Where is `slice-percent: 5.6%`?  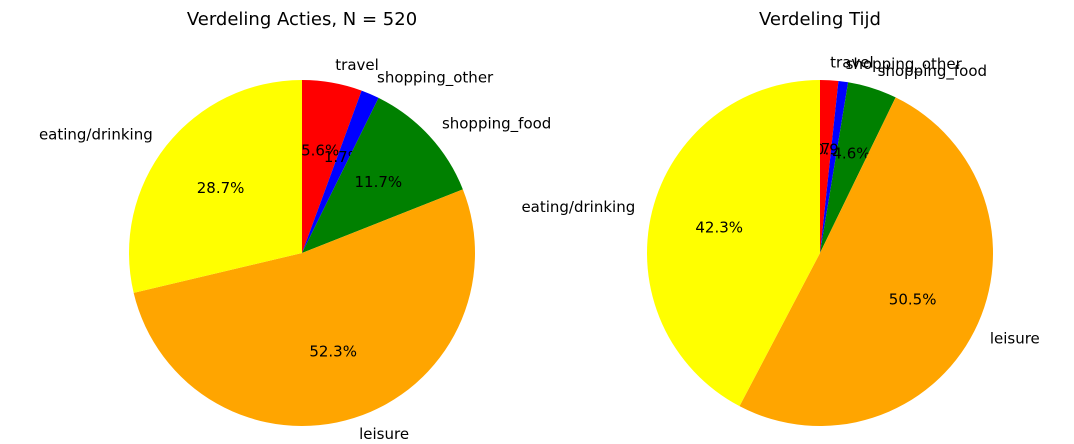 slice-percent: 5.6% is located at coordinates (320, 150).